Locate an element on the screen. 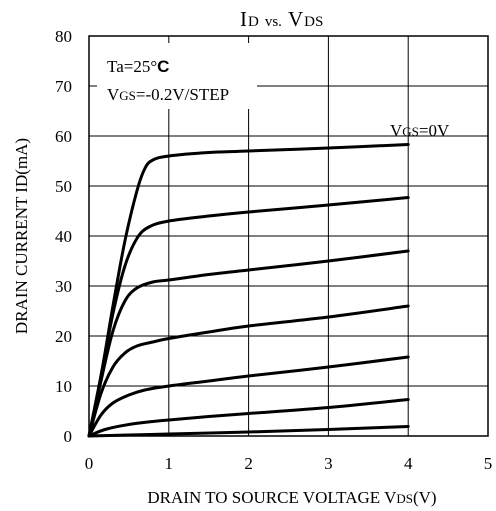 Image resolution: width=496 pixels, height=511 pixels. x-tick-label: 4 is located at coordinates (408, 463).